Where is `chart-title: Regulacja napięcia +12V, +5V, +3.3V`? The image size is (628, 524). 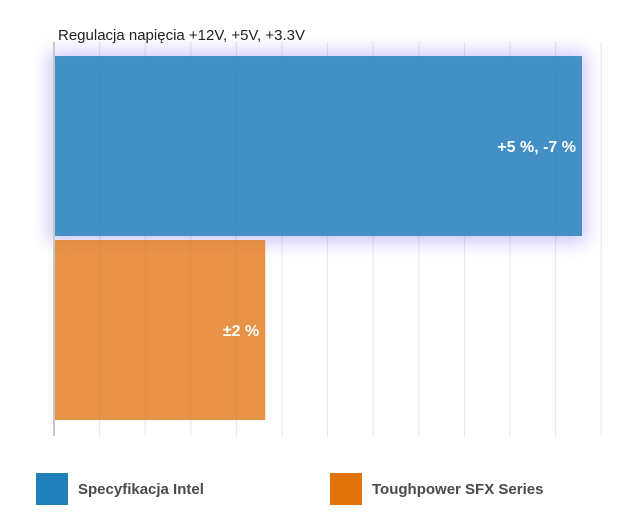 chart-title: Regulacja napięcia +12V, +5V, +3.3V is located at coordinates (182, 35).